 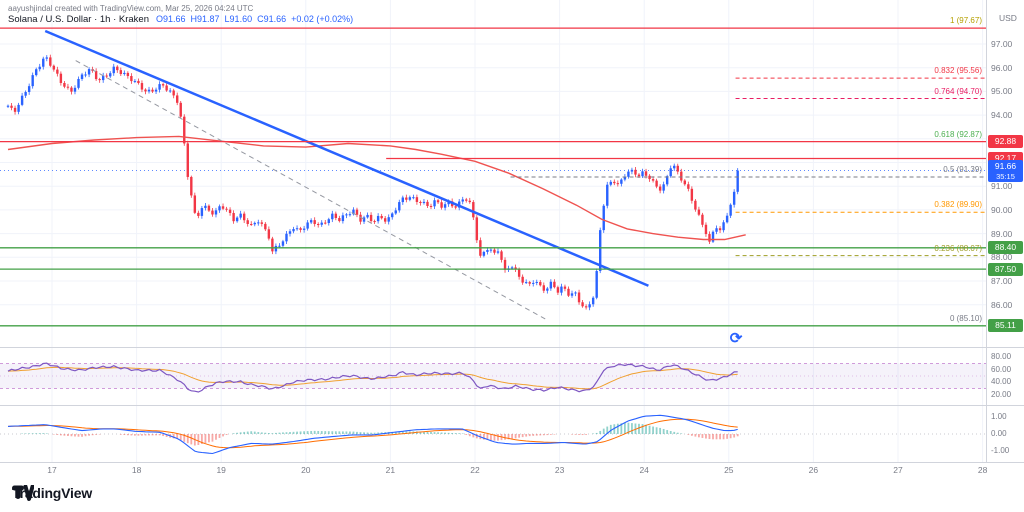 I want to click on price-tick-label: 90.00, so click(x=1002, y=209).